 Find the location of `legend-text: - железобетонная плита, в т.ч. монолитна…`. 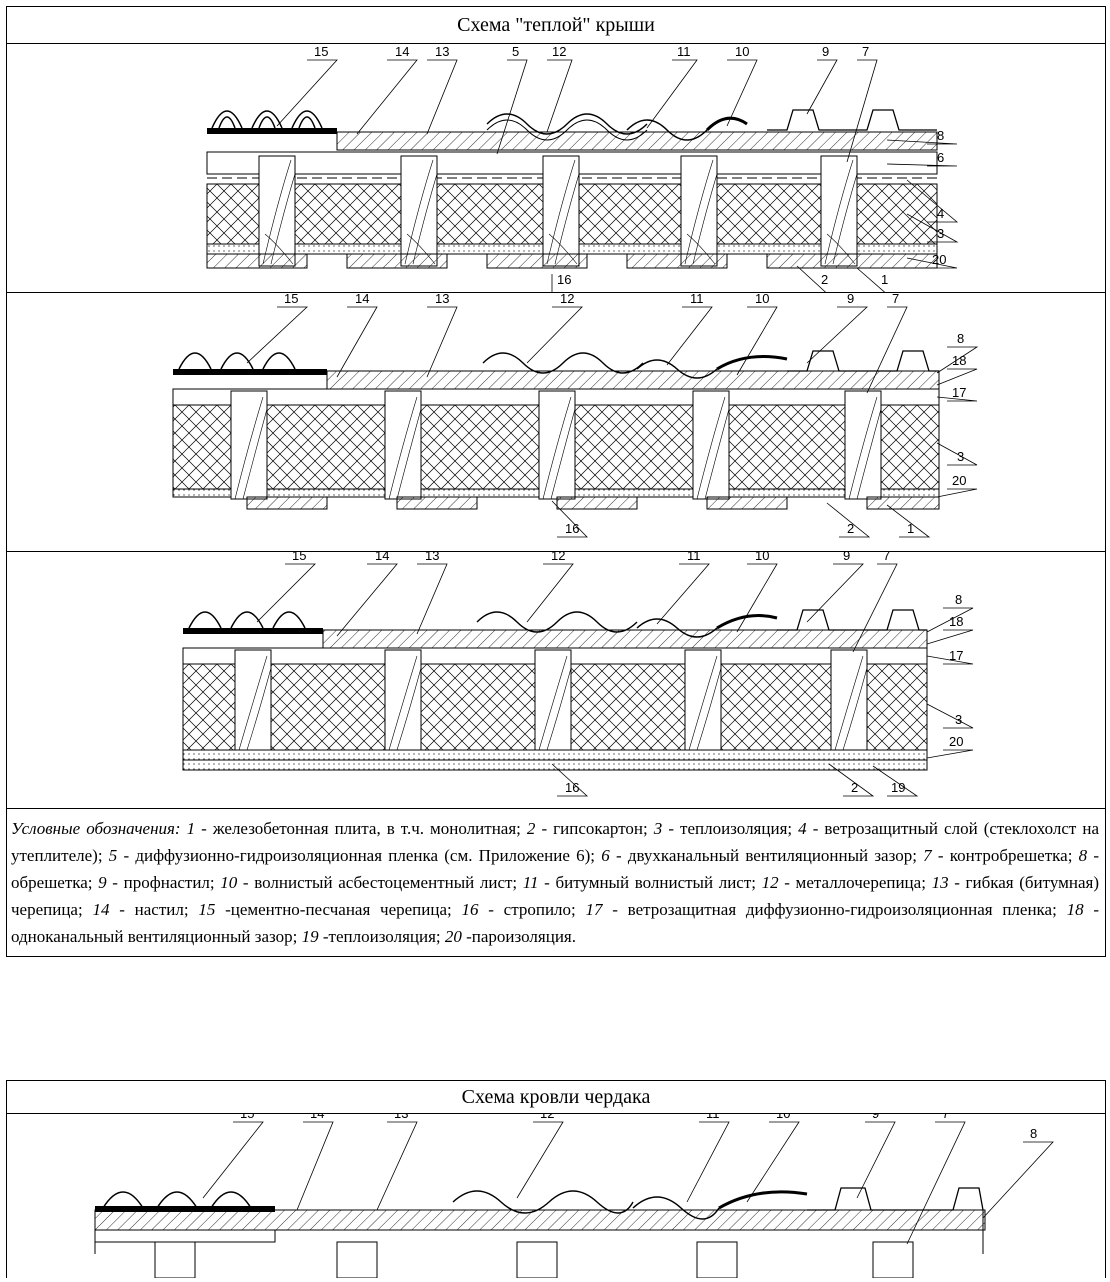

legend-text: - железобетонная плита, в т.ч. монолитна… is located at coordinates (361, 828).